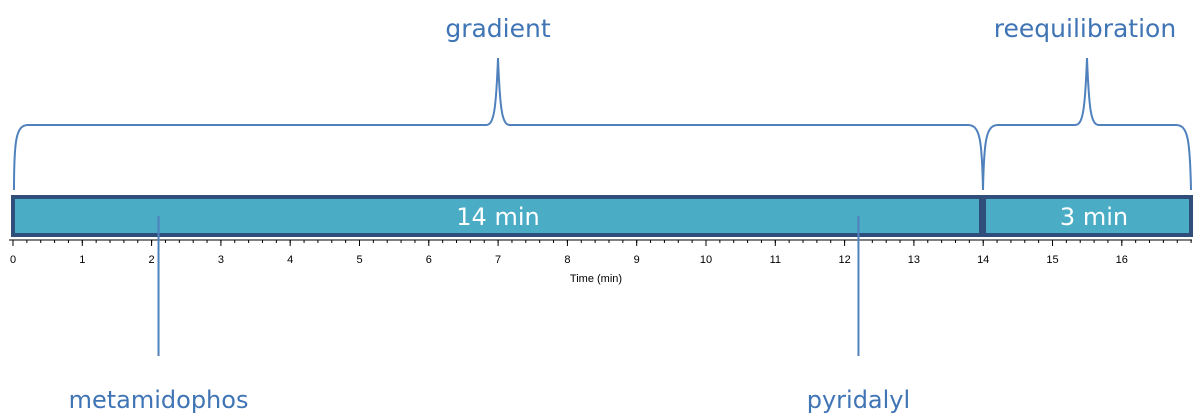 Image resolution: width=1196 pixels, height=416 pixels. What do you see at coordinates (914, 260) in the screenshot?
I see `axis-tick-label: 13` at bounding box center [914, 260].